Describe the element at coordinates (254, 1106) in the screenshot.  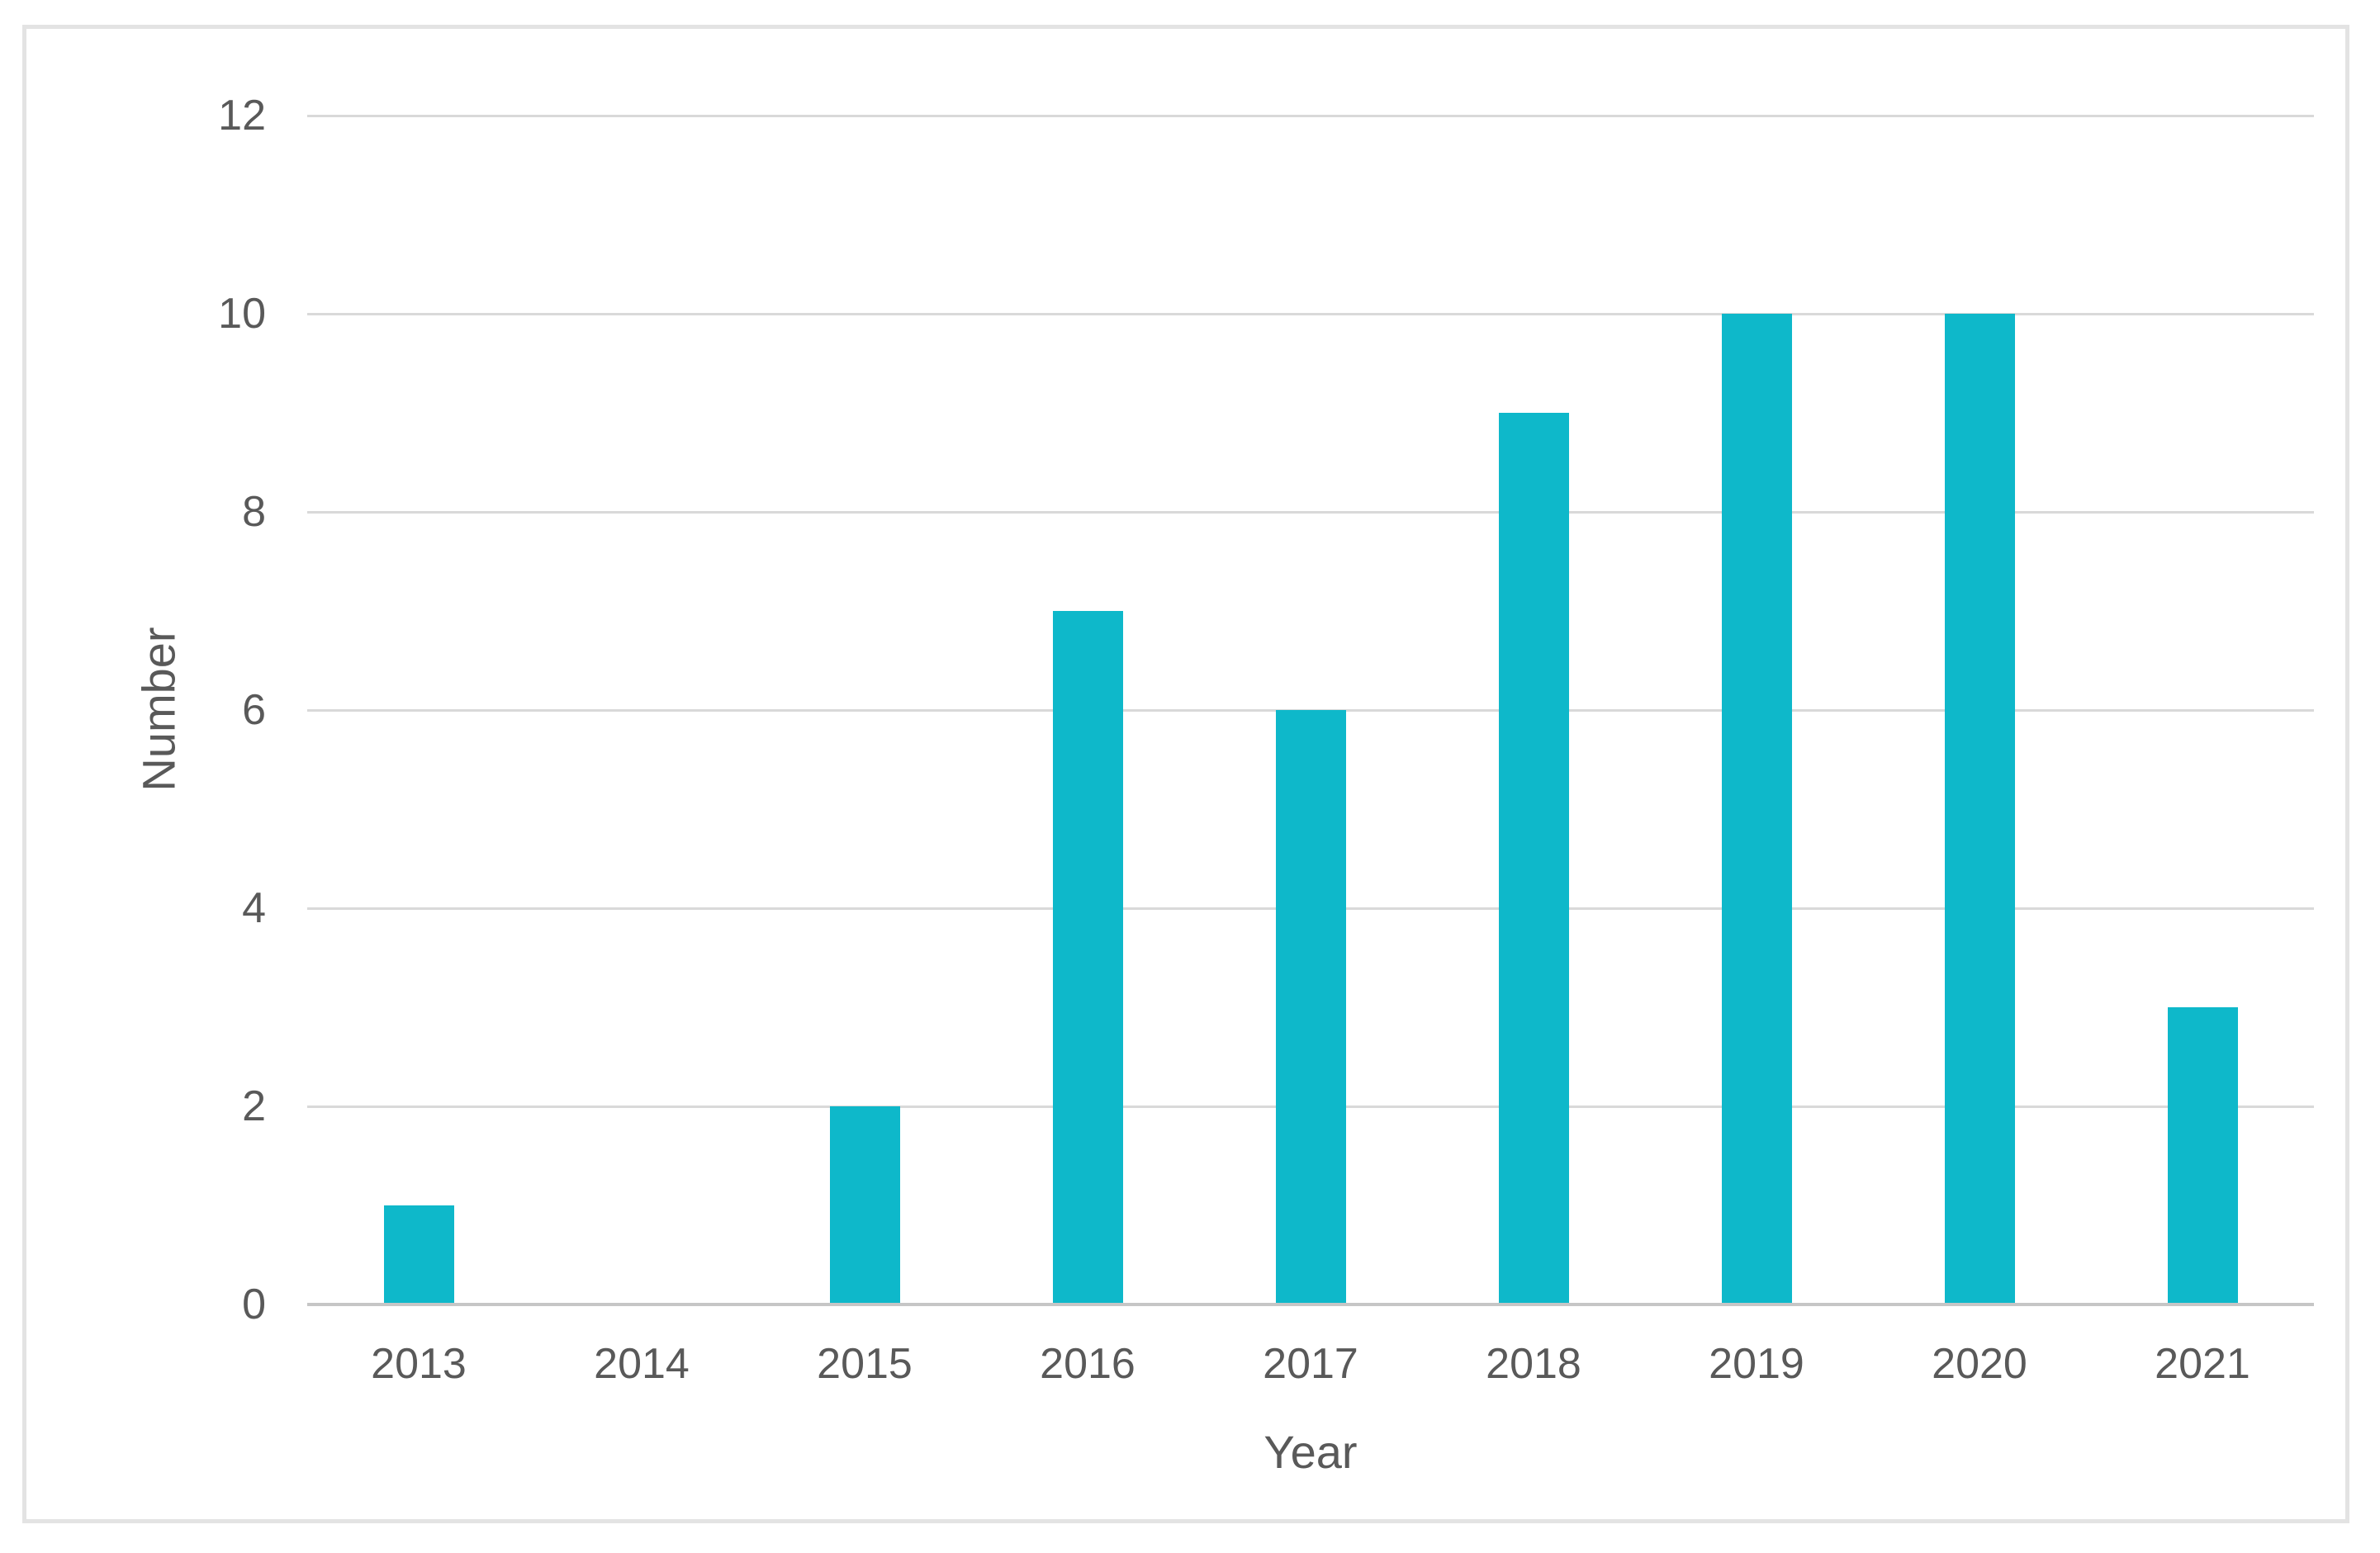
I see `y-tick-label-2: 2` at that location.